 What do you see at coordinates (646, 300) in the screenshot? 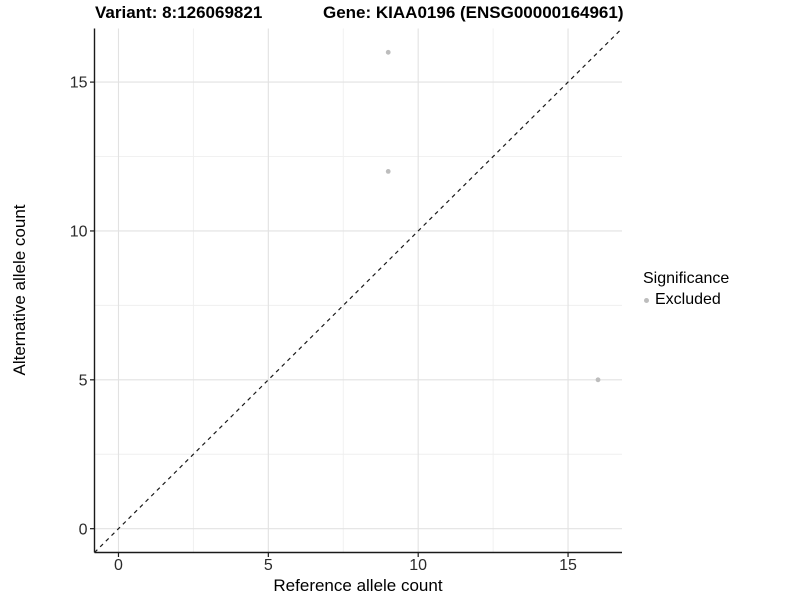
I see `excluded-point-swatch-icon` at bounding box center [646, 300].